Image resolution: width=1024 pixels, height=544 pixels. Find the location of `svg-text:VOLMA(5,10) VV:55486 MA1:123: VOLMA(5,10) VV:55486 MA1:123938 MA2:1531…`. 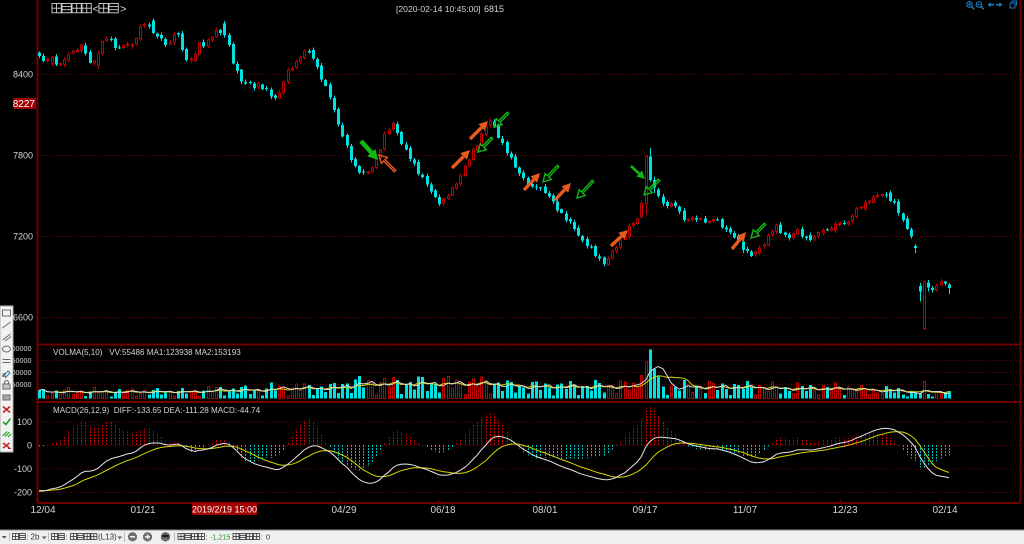

svg-text:VOLMA(5,10) VV:55486 MA1:123: VOLMA(5,10) VV:55486 MA1:123938 MA2:1531… is located at coordinates (147, 352).